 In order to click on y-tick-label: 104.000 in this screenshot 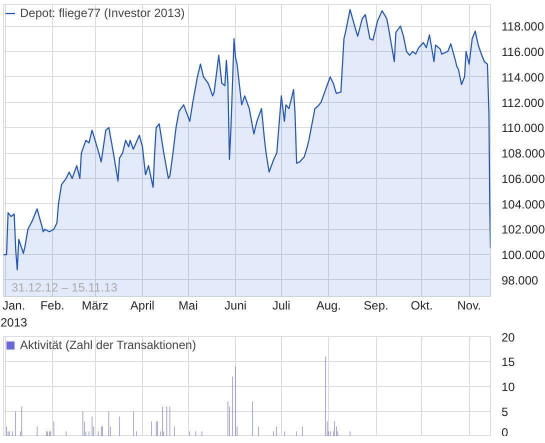, I will do `click(523, 204)`.